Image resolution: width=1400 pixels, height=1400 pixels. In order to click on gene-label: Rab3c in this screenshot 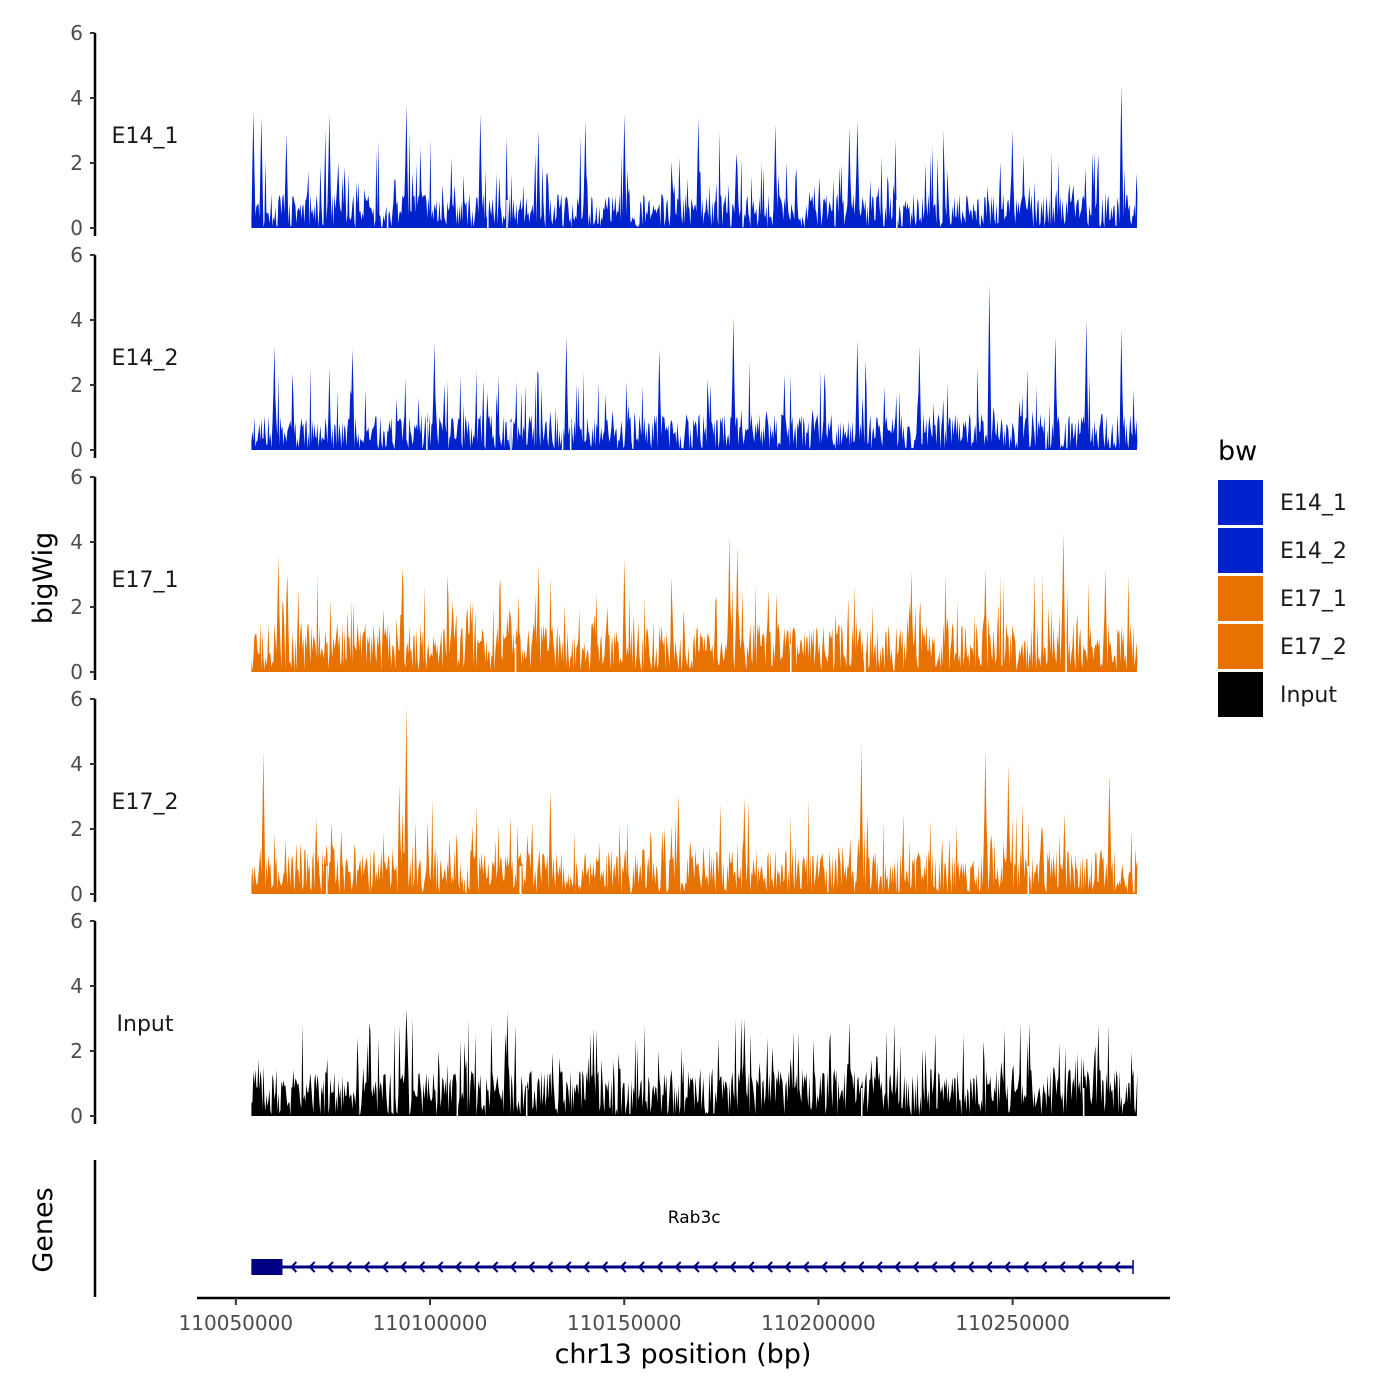, I will do `click(694, 1218)`.